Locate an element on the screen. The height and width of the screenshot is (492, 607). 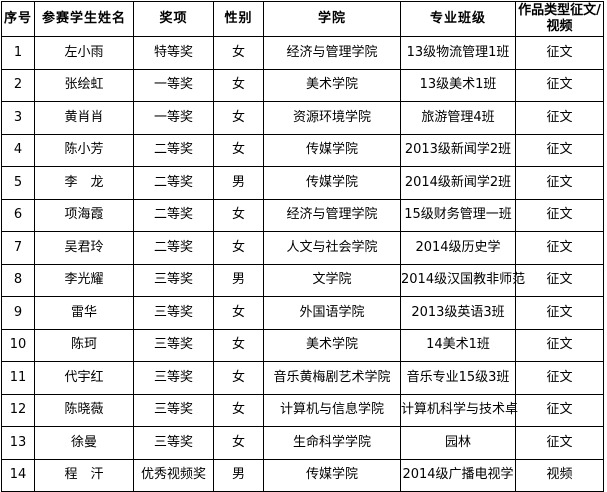
header-row: 序号 参赛学生姓名 奖项 性别 学院 专业班级 作品类型征文/视频 is located at coordinates (302, 19).